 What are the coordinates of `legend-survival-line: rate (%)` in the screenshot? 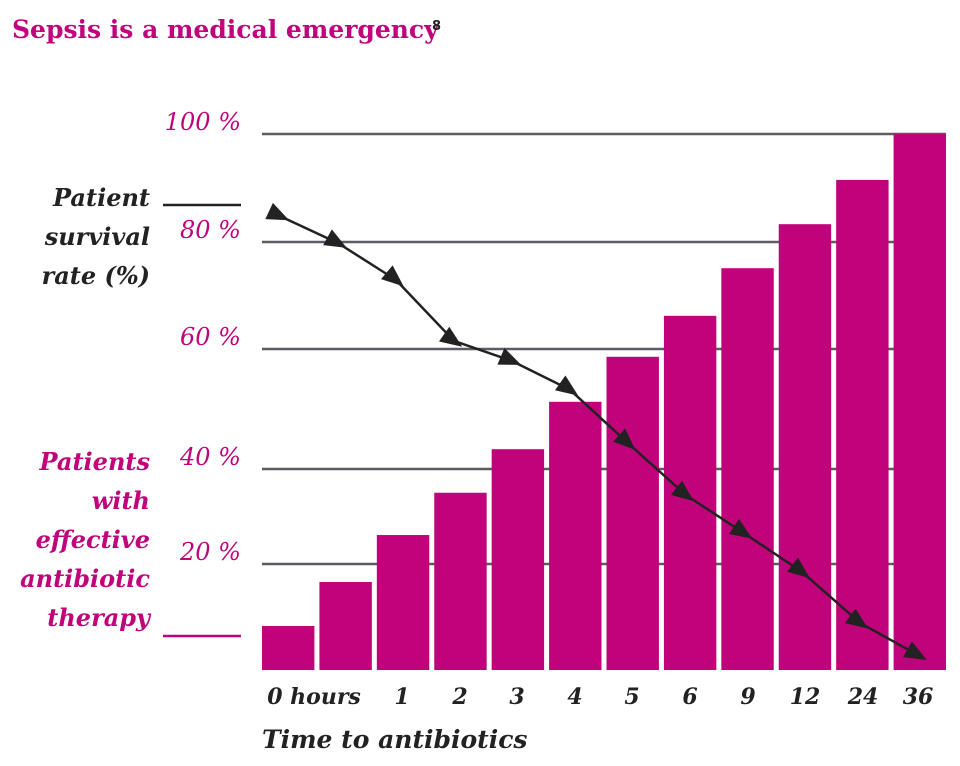 It's located at (96, 275).